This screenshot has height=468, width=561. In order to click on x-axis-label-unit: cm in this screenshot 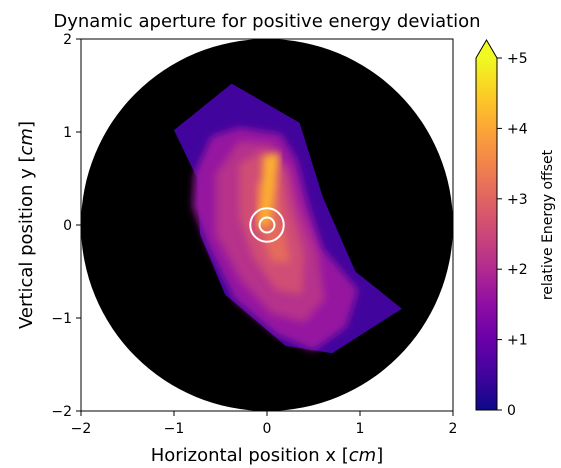, I will do `click(362, 455)`.